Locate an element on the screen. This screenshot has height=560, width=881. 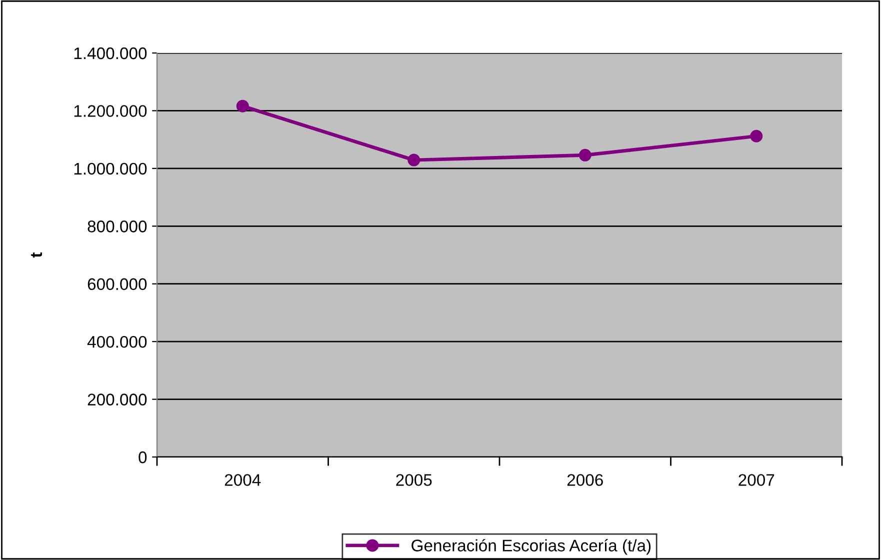
y-tick-label: 1.200.000 is located at coordinates (110, 111).